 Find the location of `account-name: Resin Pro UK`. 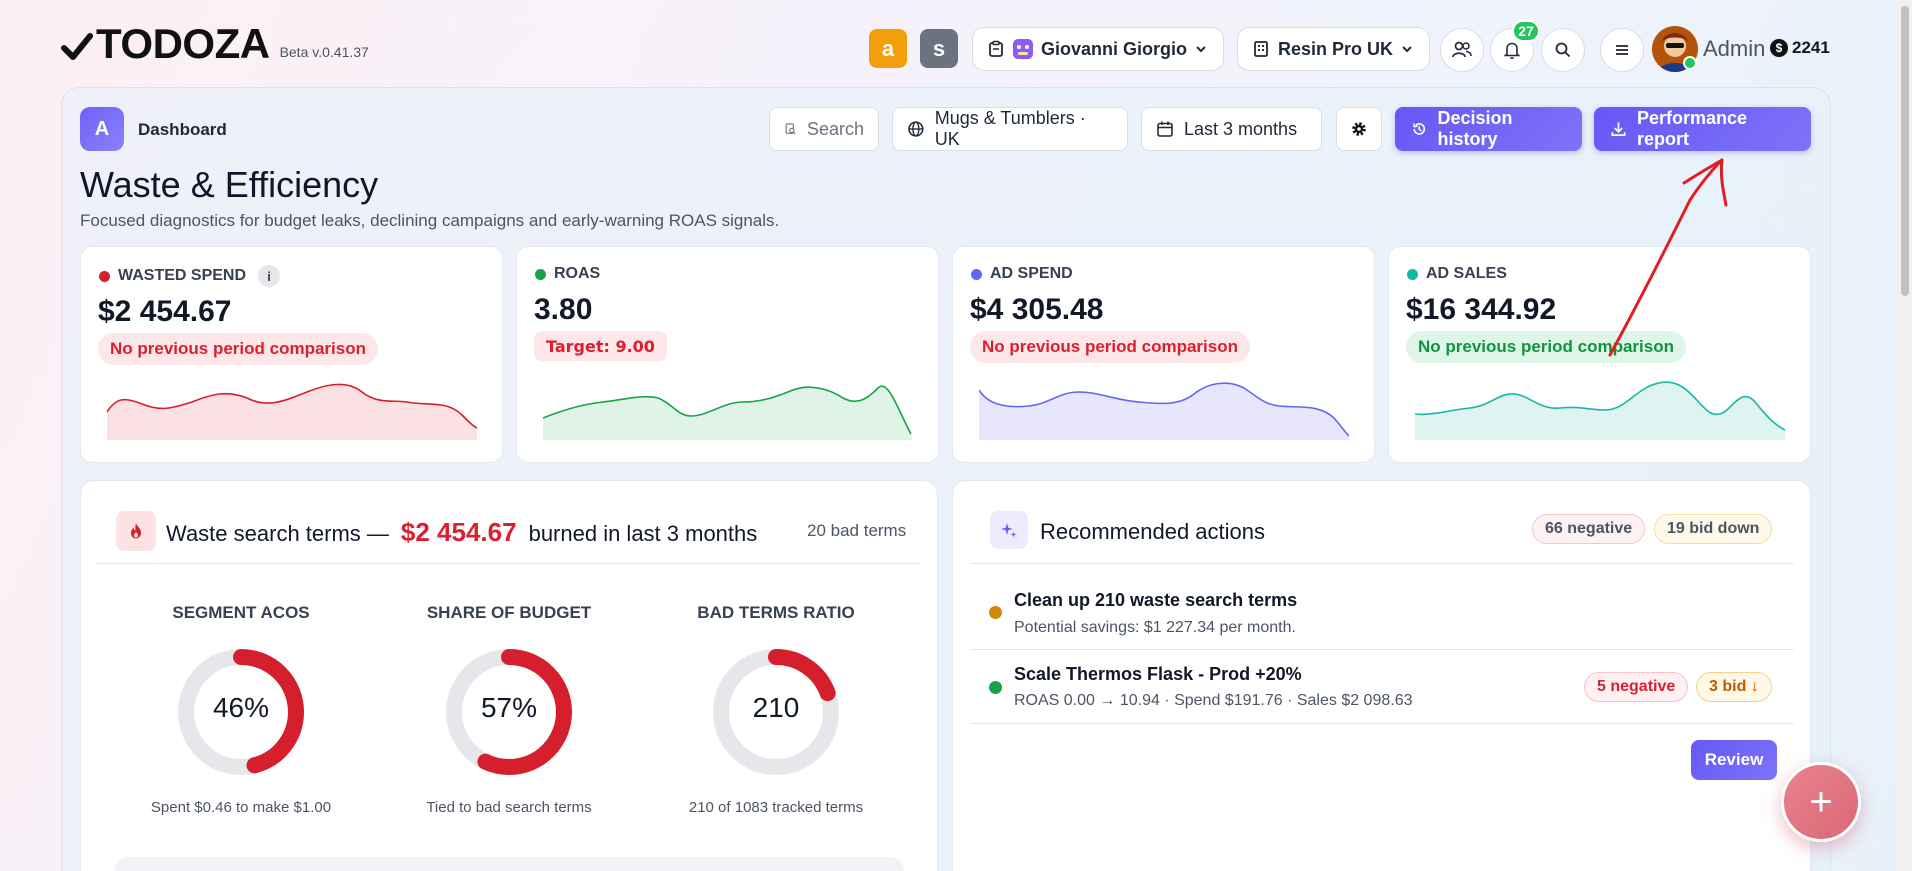

account-name: Resin Pro UK is located at coordinates (1336, 48).